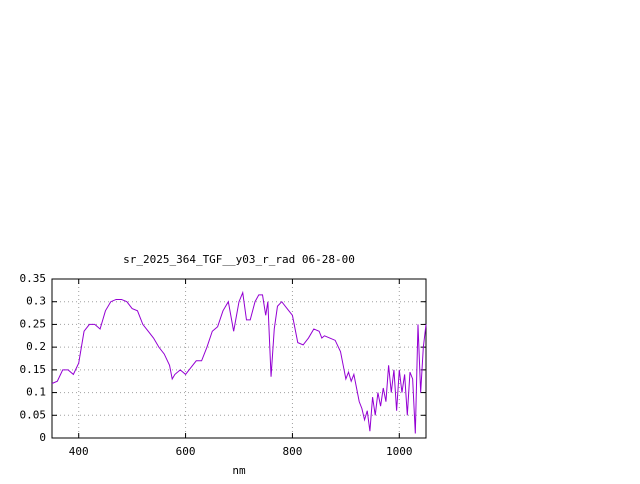 Image resolution: width=640 pixels, height=484 pixels. I want to click on y-tick-label: 0.05, so click(33, 414).